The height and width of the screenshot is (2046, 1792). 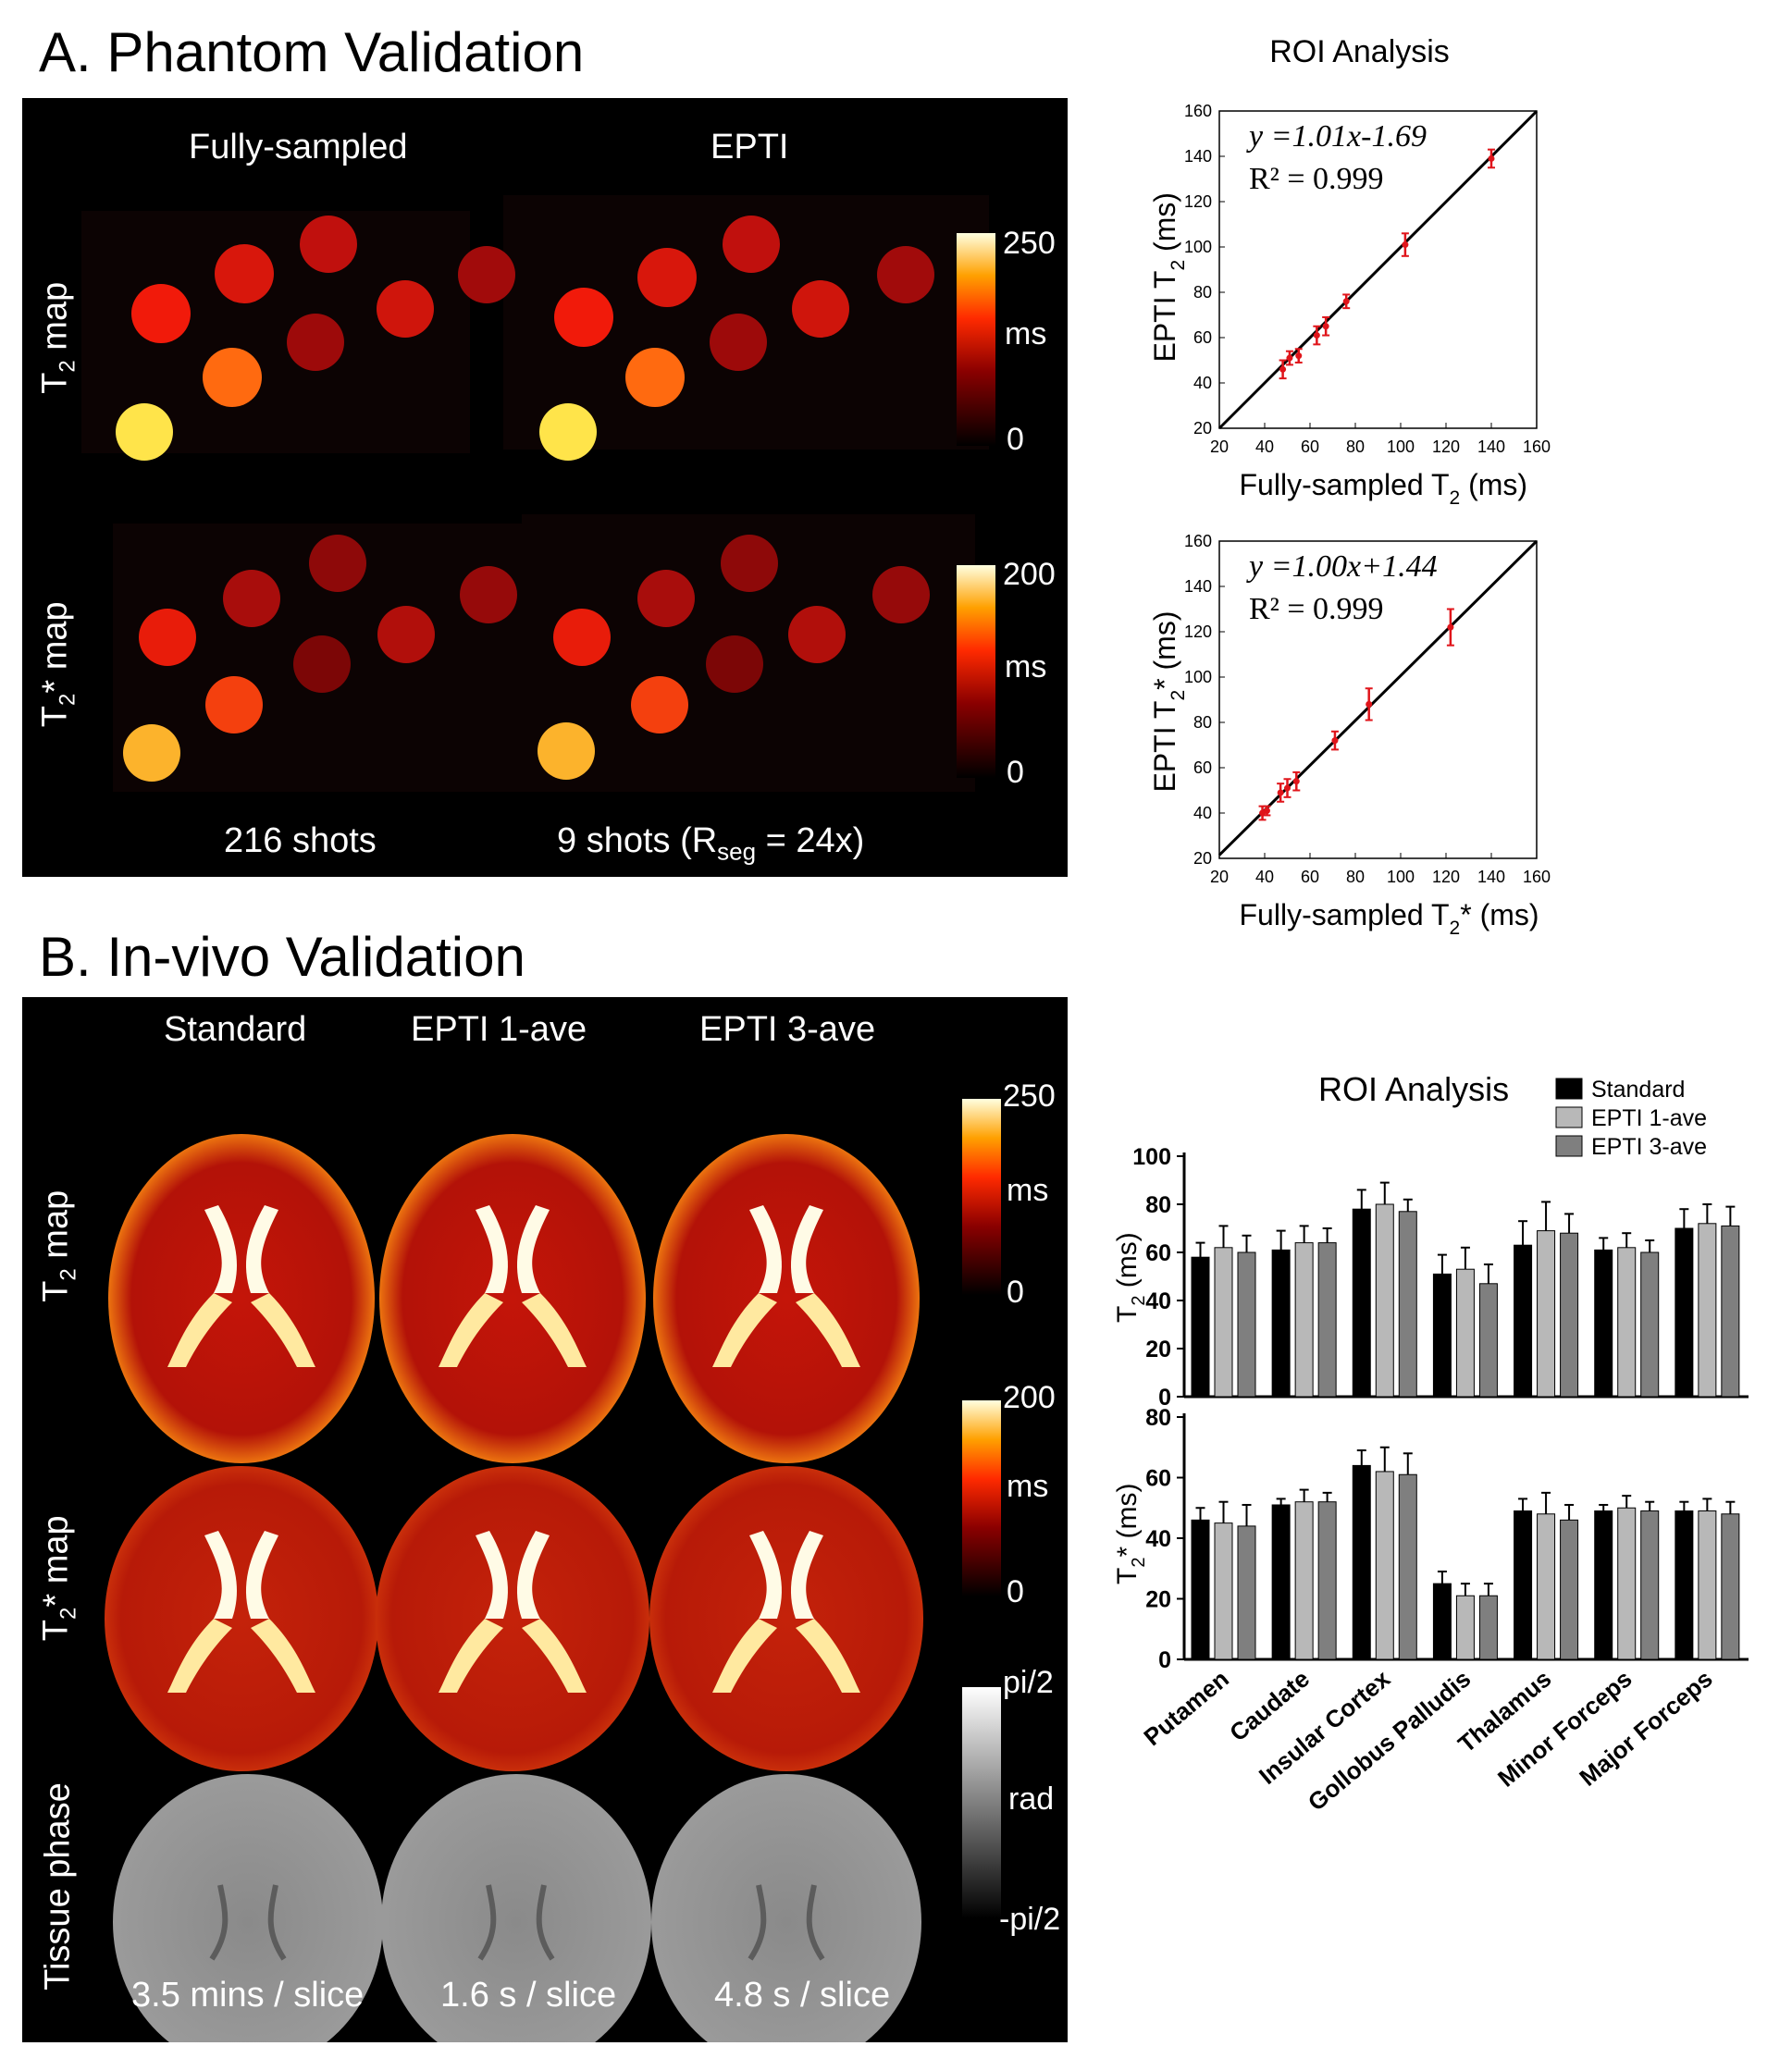 I want to click on bar-chart-title: ROI Analysis, so click(x=1413, y=1089).